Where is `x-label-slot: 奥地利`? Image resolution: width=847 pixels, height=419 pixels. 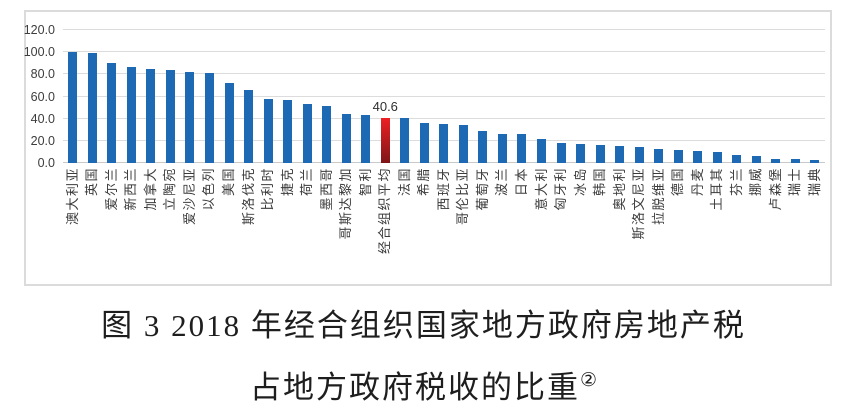
x-label-slot: 奥地利 is located at coordinates (620, 222).